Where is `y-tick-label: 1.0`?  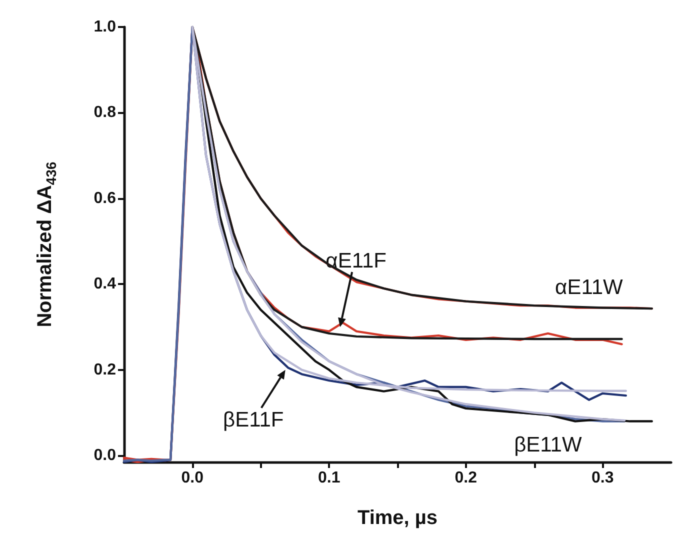 y-tick-label: 1.0 is located at coordinates (105, 27).